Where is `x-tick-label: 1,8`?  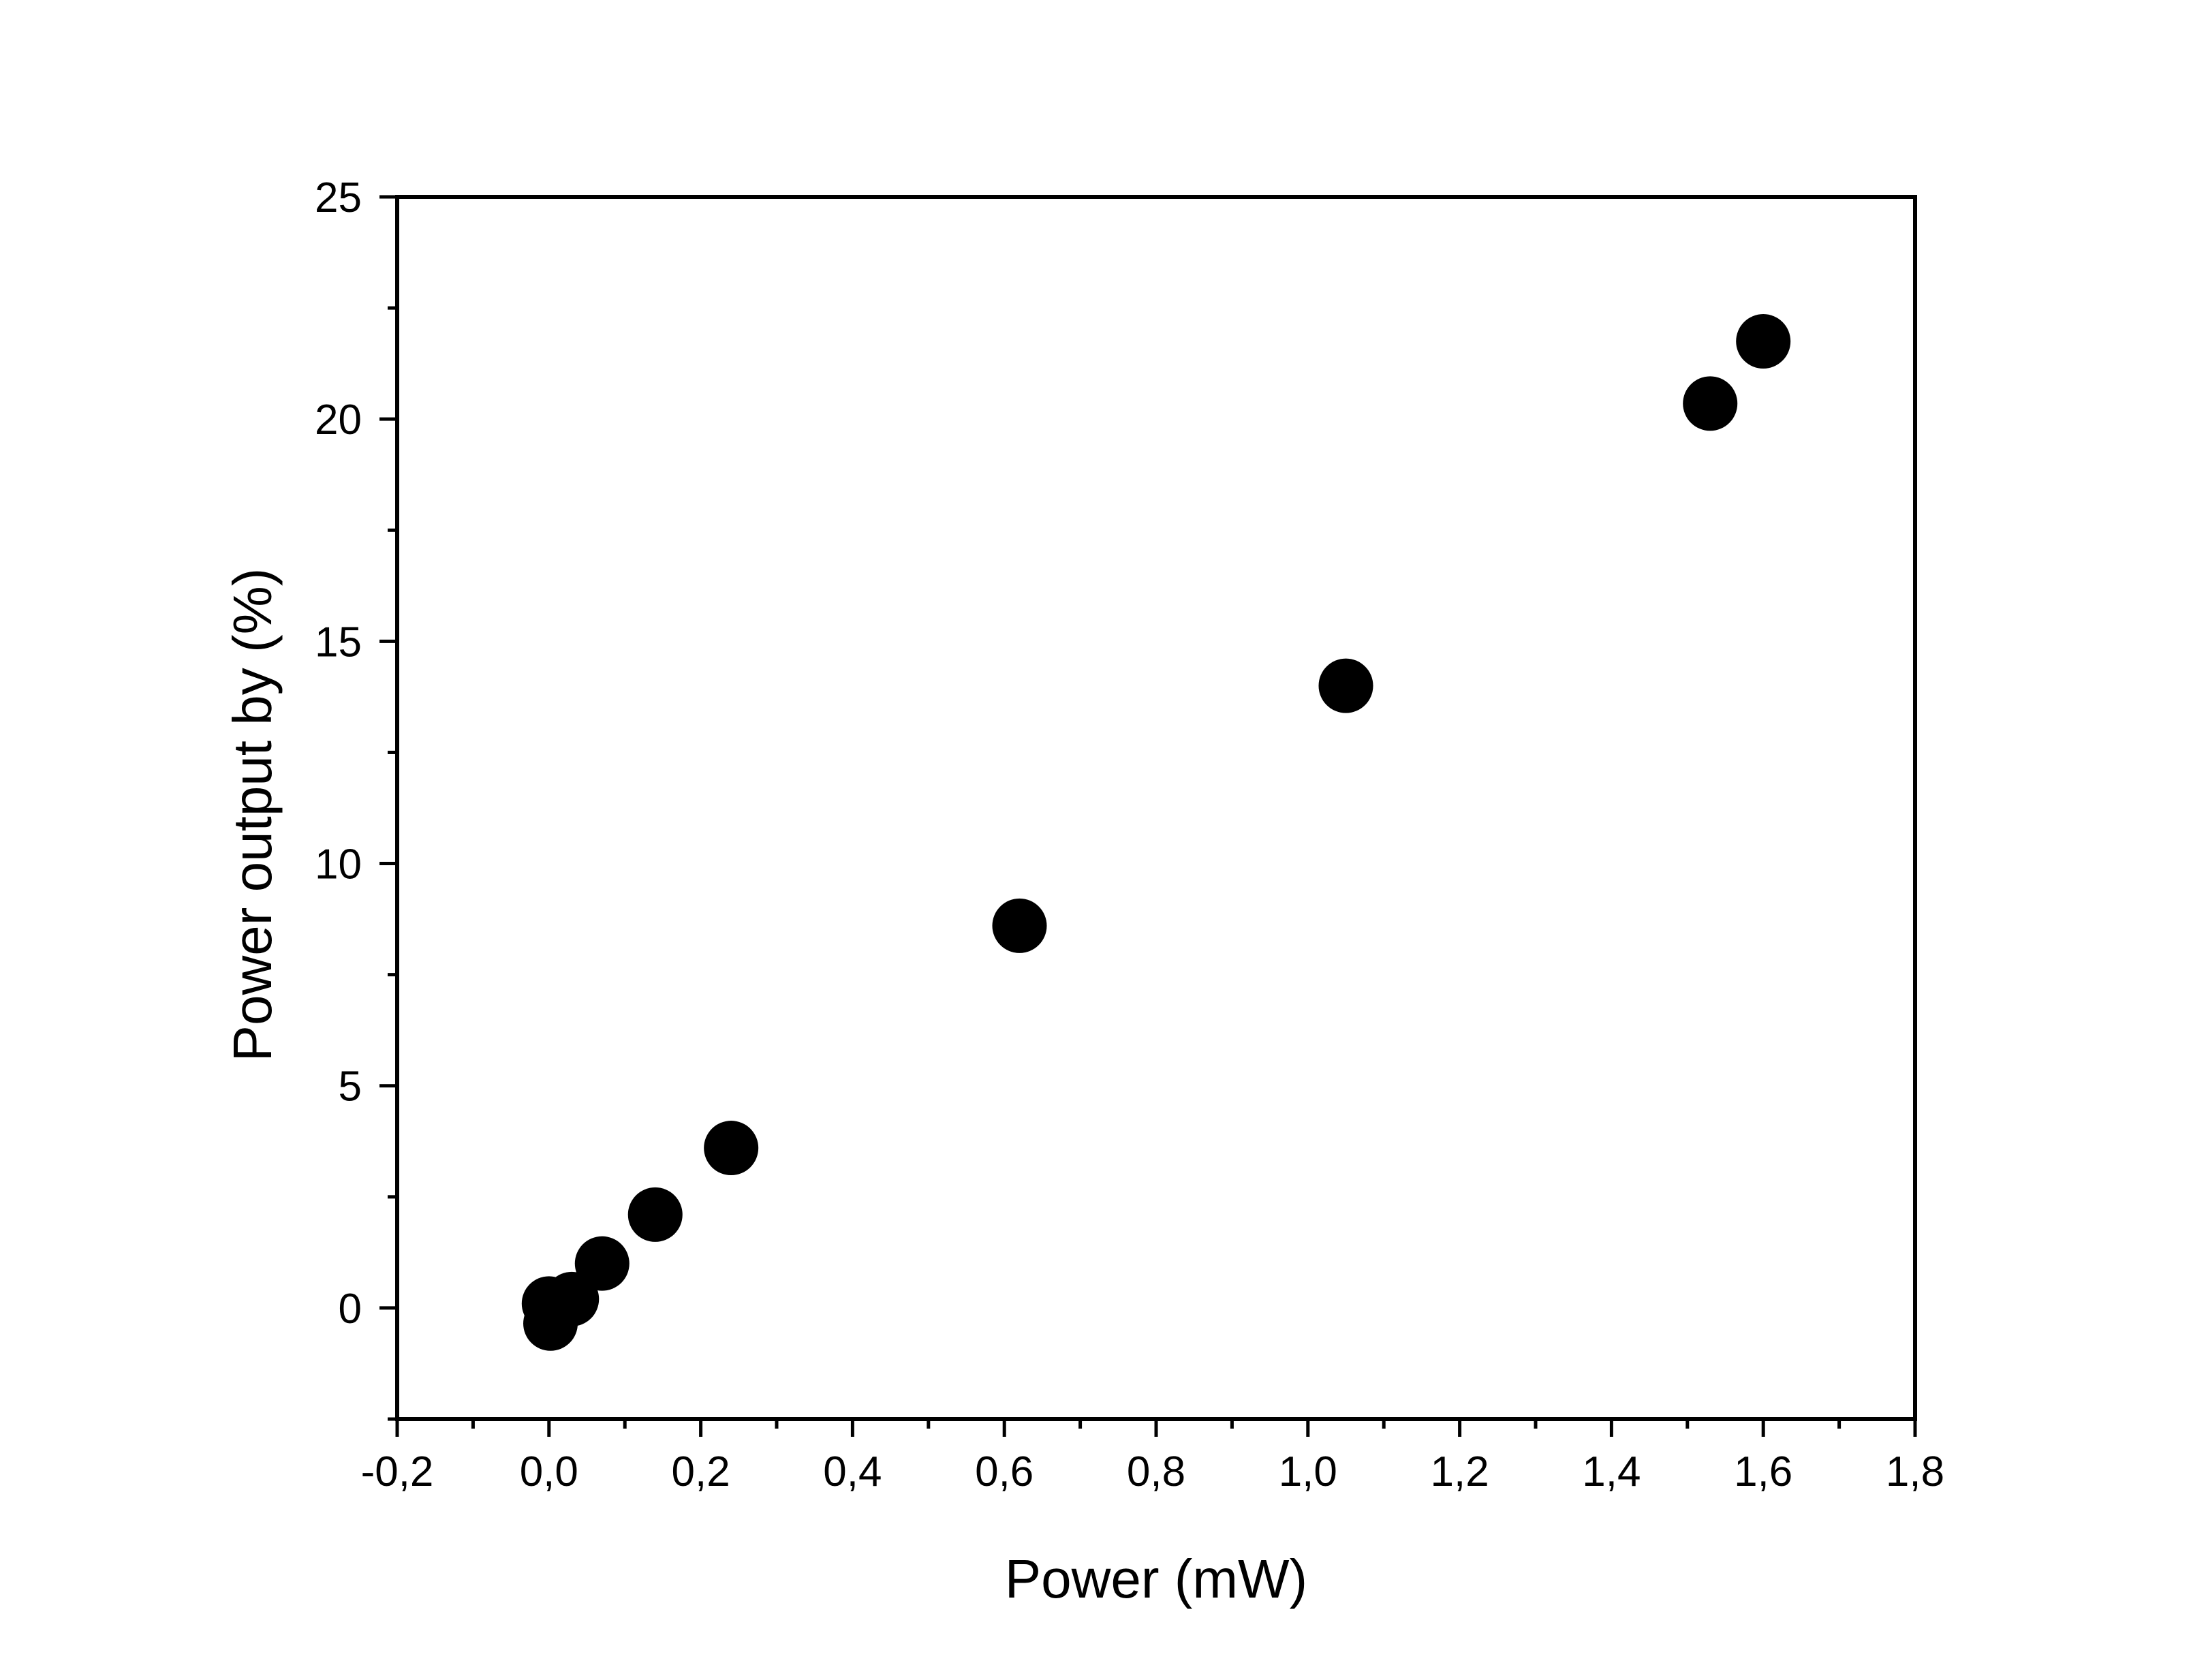
x-tick-label: 1,8 is located at coordinates (1915, 1471).